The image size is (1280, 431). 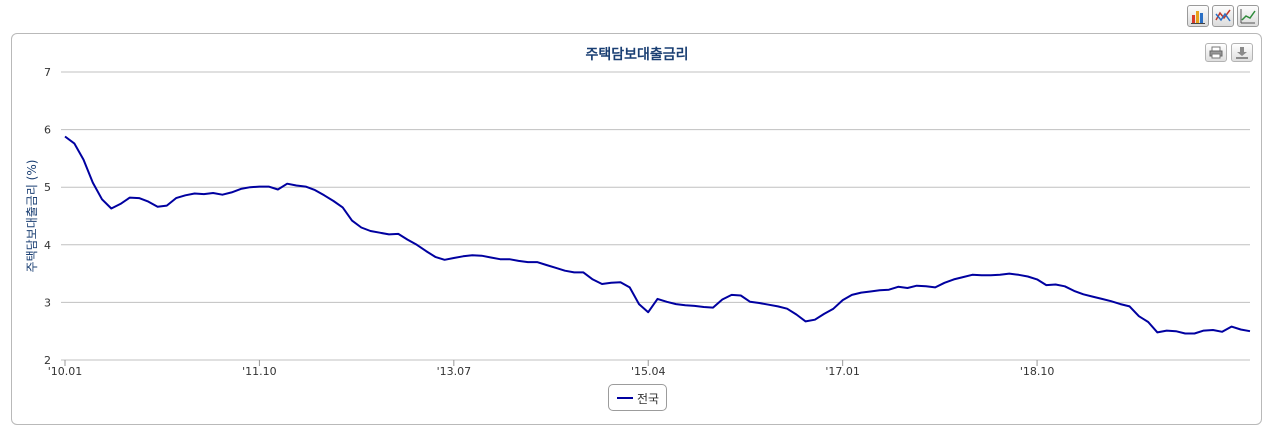 What do you see at coordinates (47, 187) in the screenshot?
I see `y-tick-label: 5` at bounding box center [47, 187].